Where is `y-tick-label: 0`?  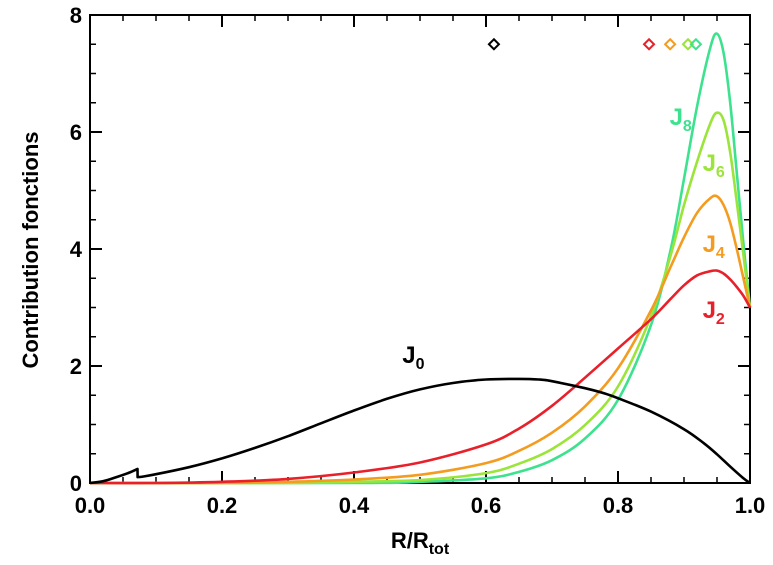
y-tick-label: 0 is located at coordinates (76, 483).